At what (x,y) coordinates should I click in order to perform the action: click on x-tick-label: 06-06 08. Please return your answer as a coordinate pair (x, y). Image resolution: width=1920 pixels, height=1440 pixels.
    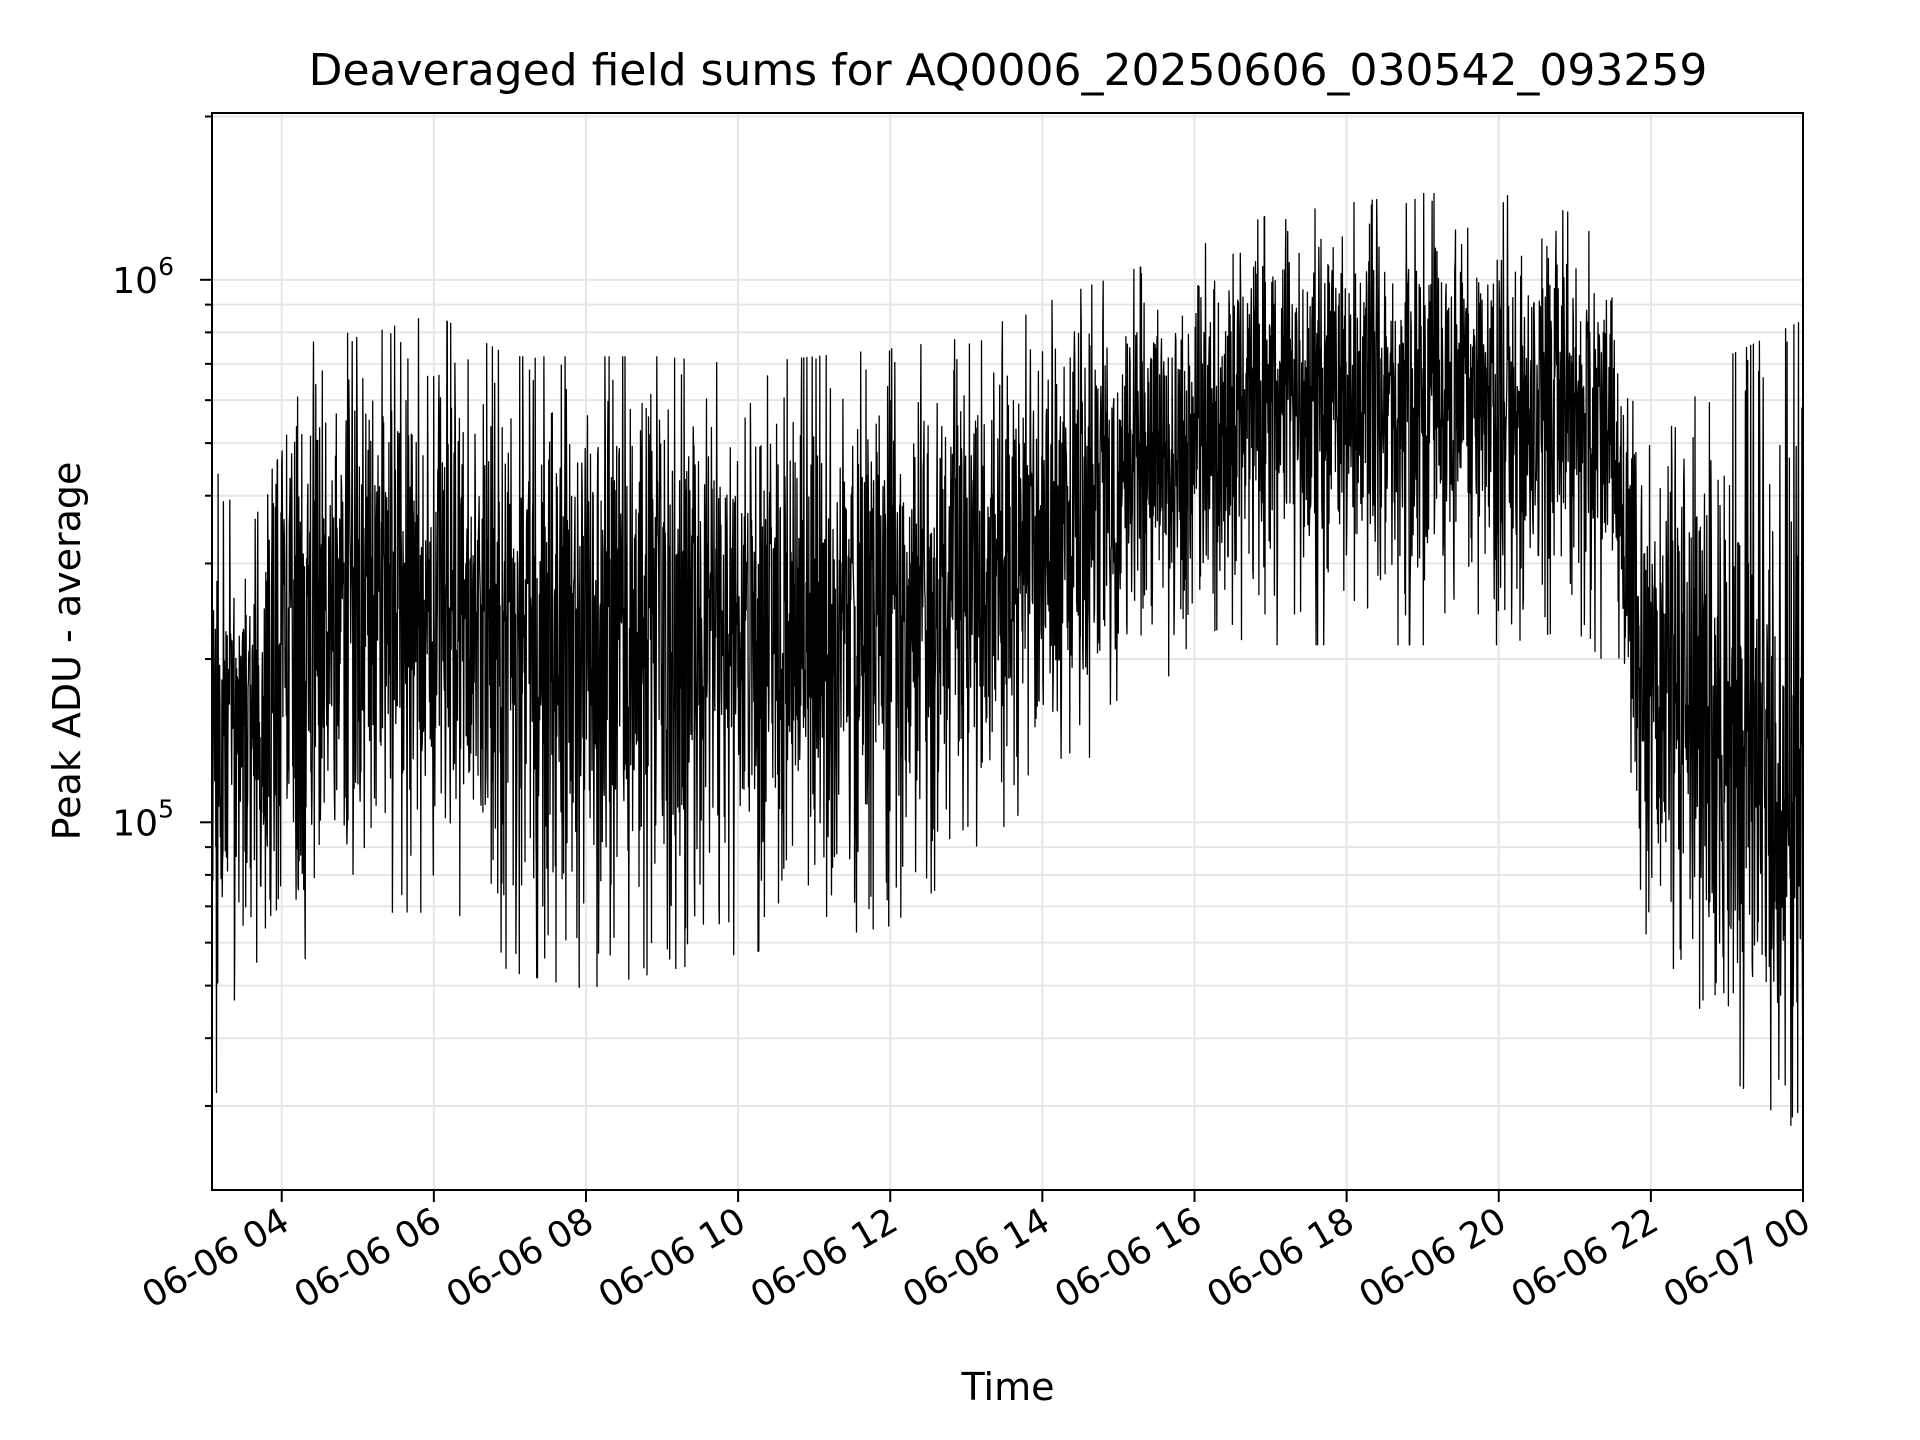
    Looking at the image, I should click on (520, 1258).